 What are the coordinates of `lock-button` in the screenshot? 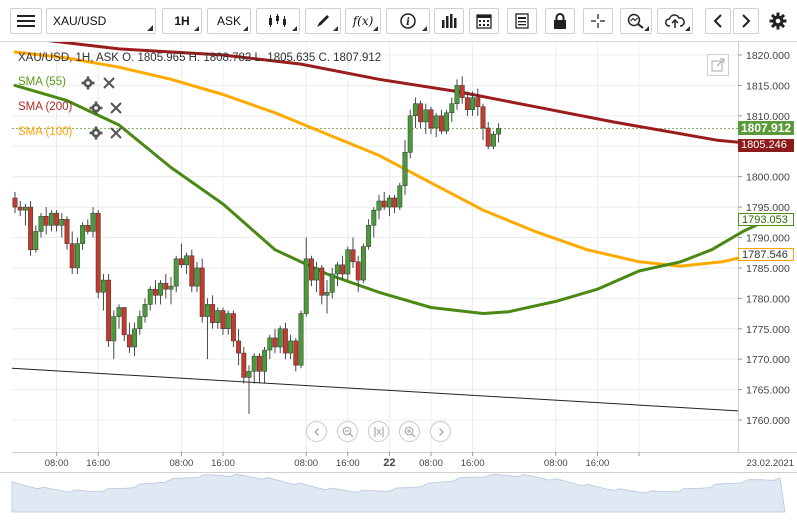 It's located at (560, 21).